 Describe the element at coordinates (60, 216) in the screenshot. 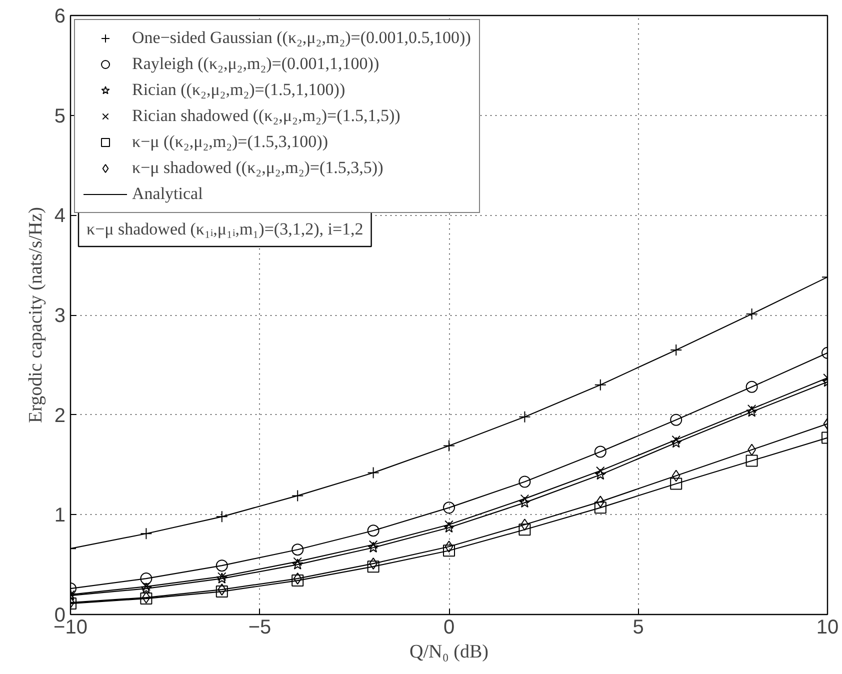

I see `y-tick-label: 4` at that location.